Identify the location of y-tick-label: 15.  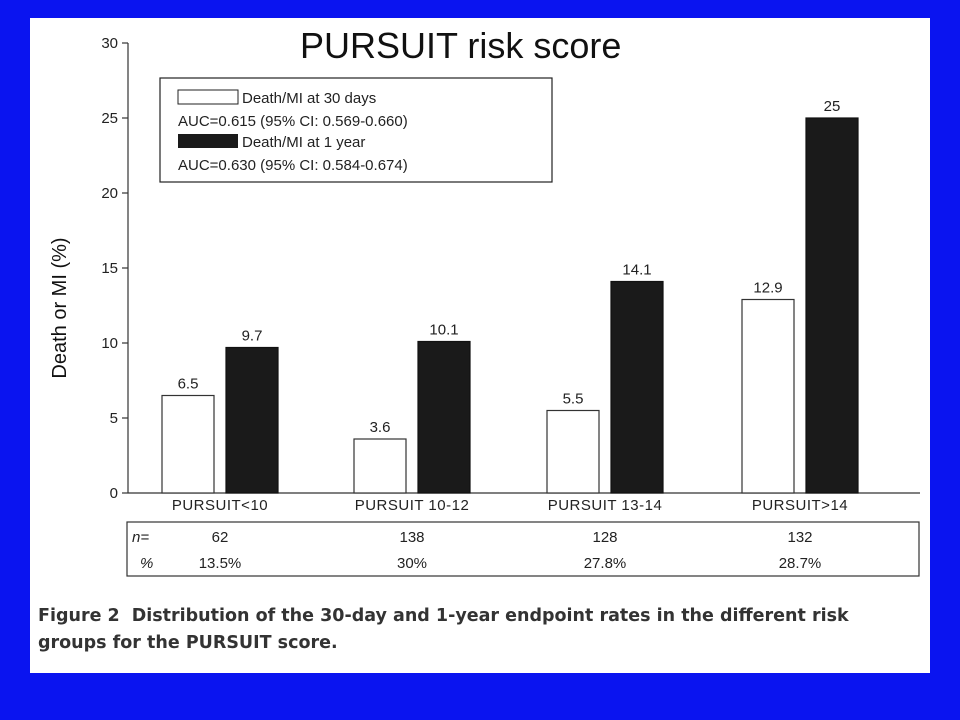
(109, 268).